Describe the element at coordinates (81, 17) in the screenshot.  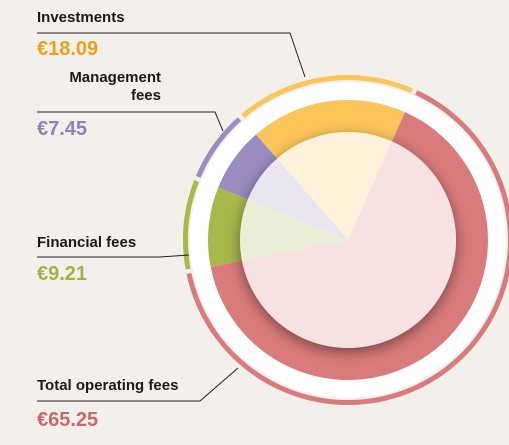
I see `label: Investments` at that location.